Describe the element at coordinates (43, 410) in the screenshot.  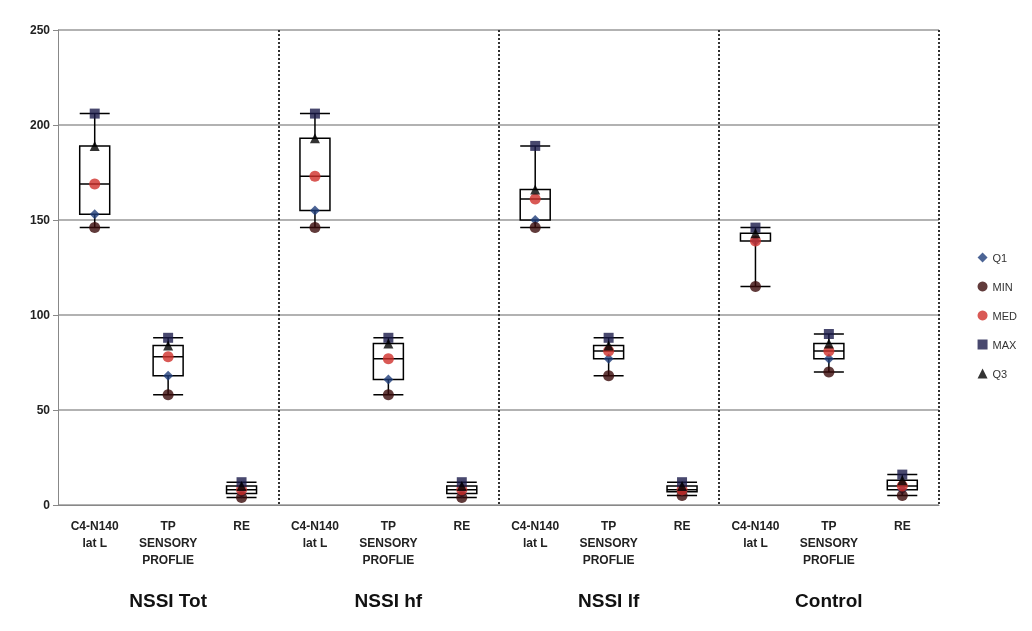
I see `y-tick-label: 50` at that location.